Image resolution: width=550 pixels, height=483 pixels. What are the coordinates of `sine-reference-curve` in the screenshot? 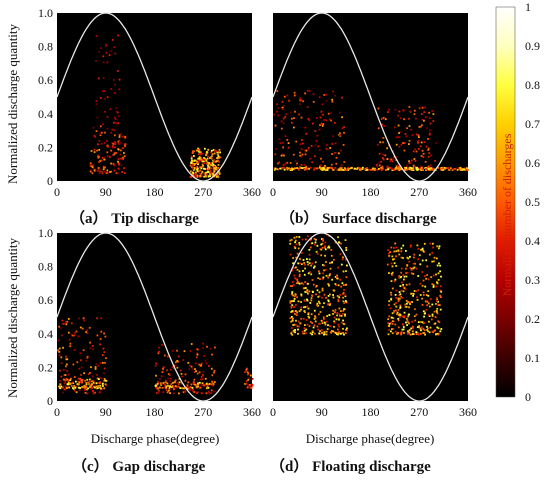 It's located at (370, 97).